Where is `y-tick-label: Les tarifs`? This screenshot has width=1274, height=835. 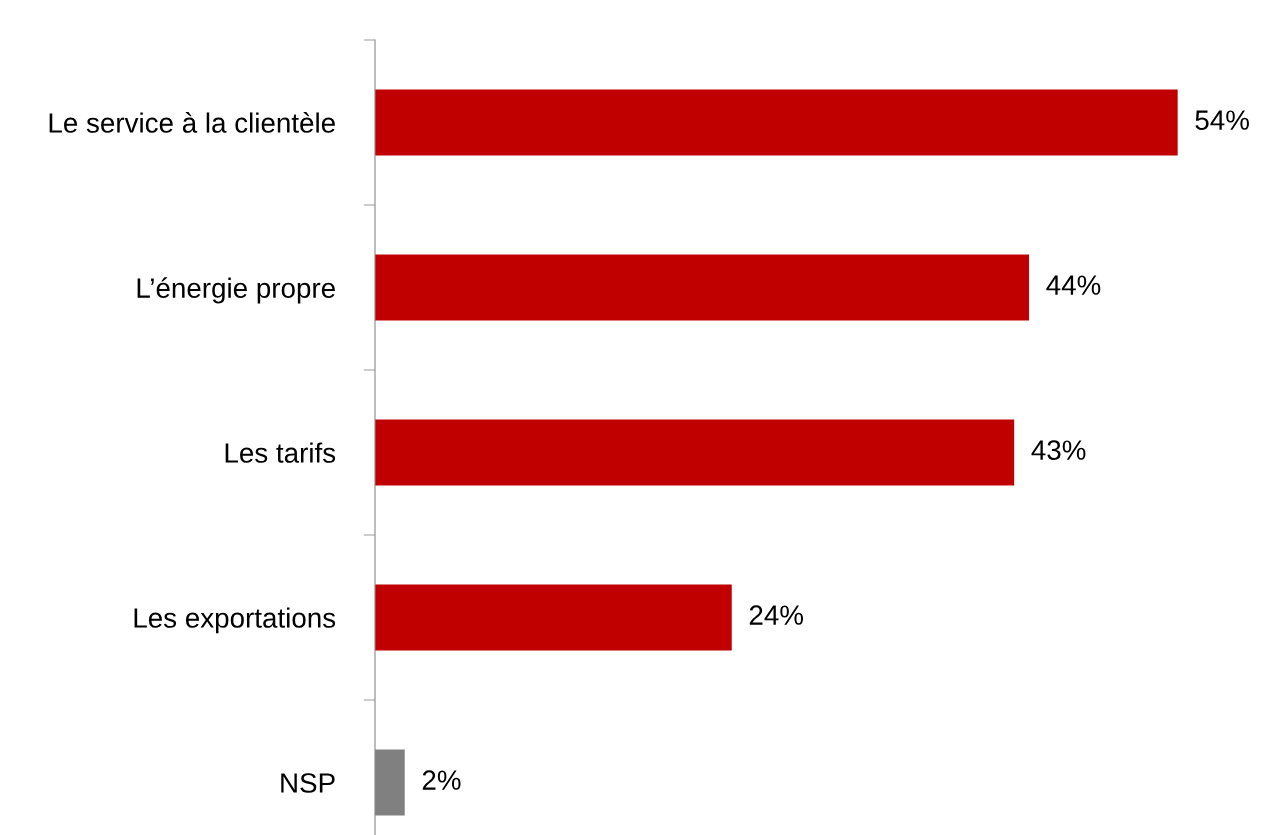 y-tick-label: Les tarifs is located at coordinates (280, 452).